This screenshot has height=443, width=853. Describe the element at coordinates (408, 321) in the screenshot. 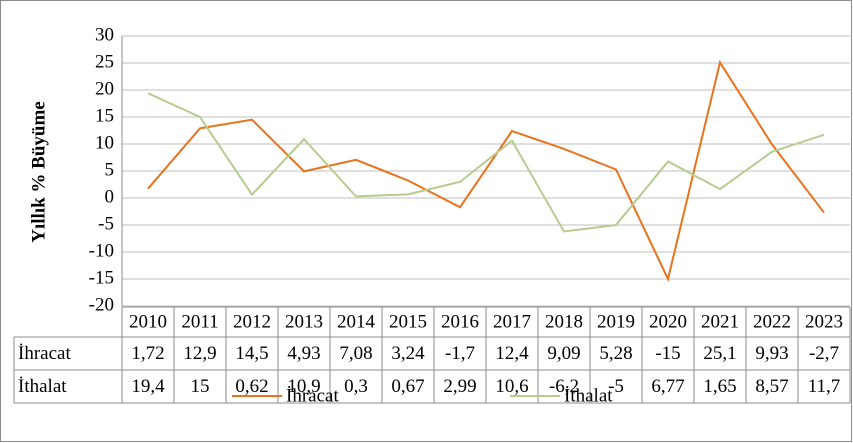

I see `x-tick-label: 2015` at that location.